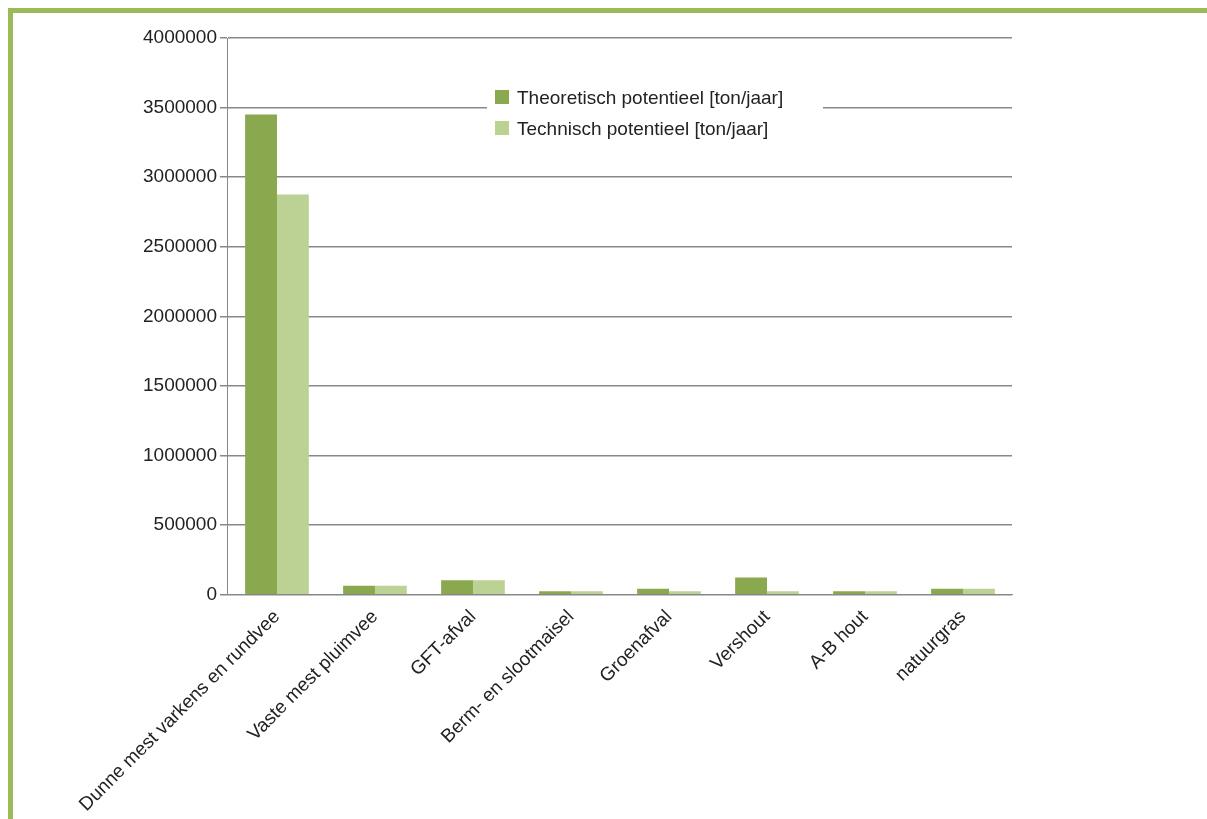 This screenshot has width=1207, height=819. What do you see at coordinates (650, 98) in the screenshot?
I see `legend-label: Theoretisch potentieel [ton/jaar]` at bounding box center [650, 98].